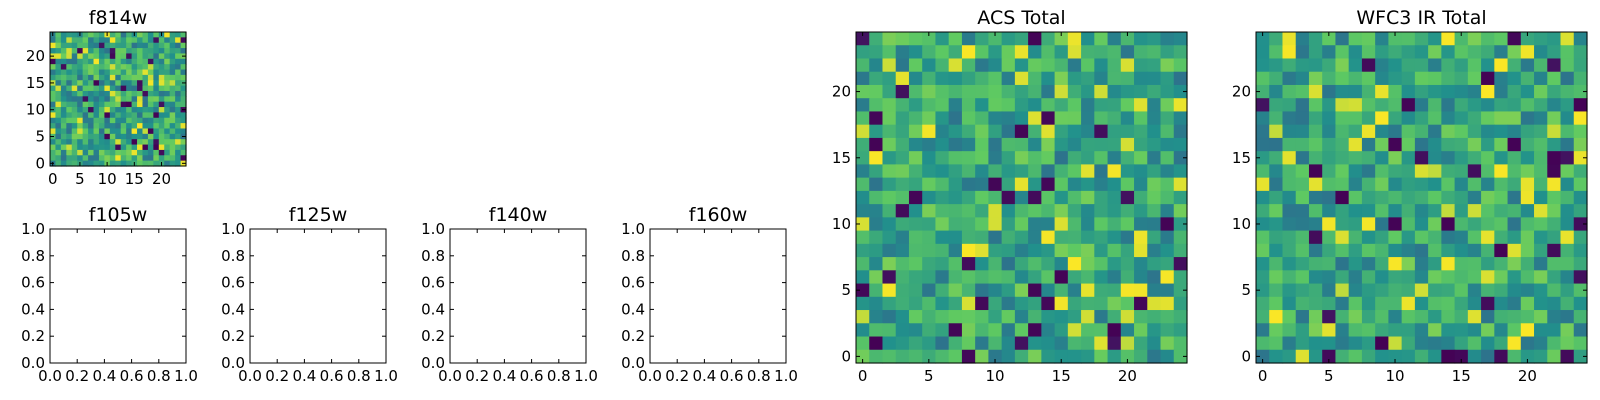 This screenshot has width=1600, height=400. What do you see at coordinates (633, 363) in the screenshot?
I see `y-tick-label: 0.0` at bounding box center [633, 363].